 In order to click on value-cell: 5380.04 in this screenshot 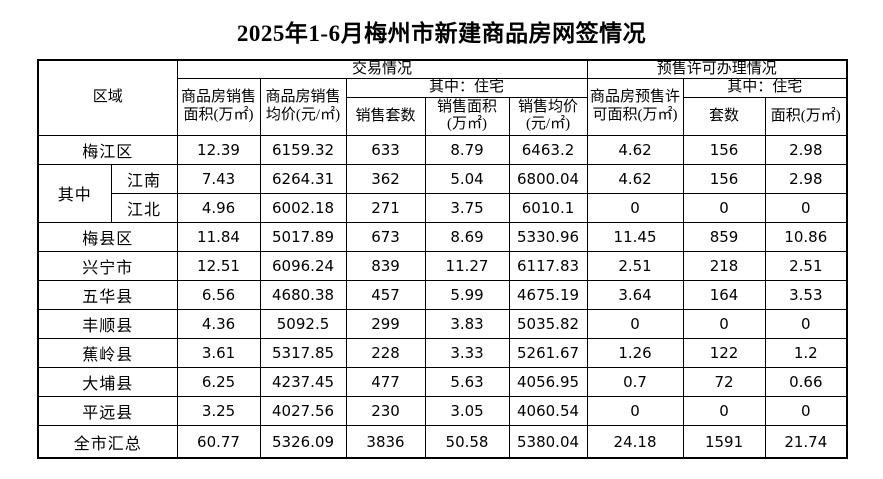, I will do `click(548, 441)`.